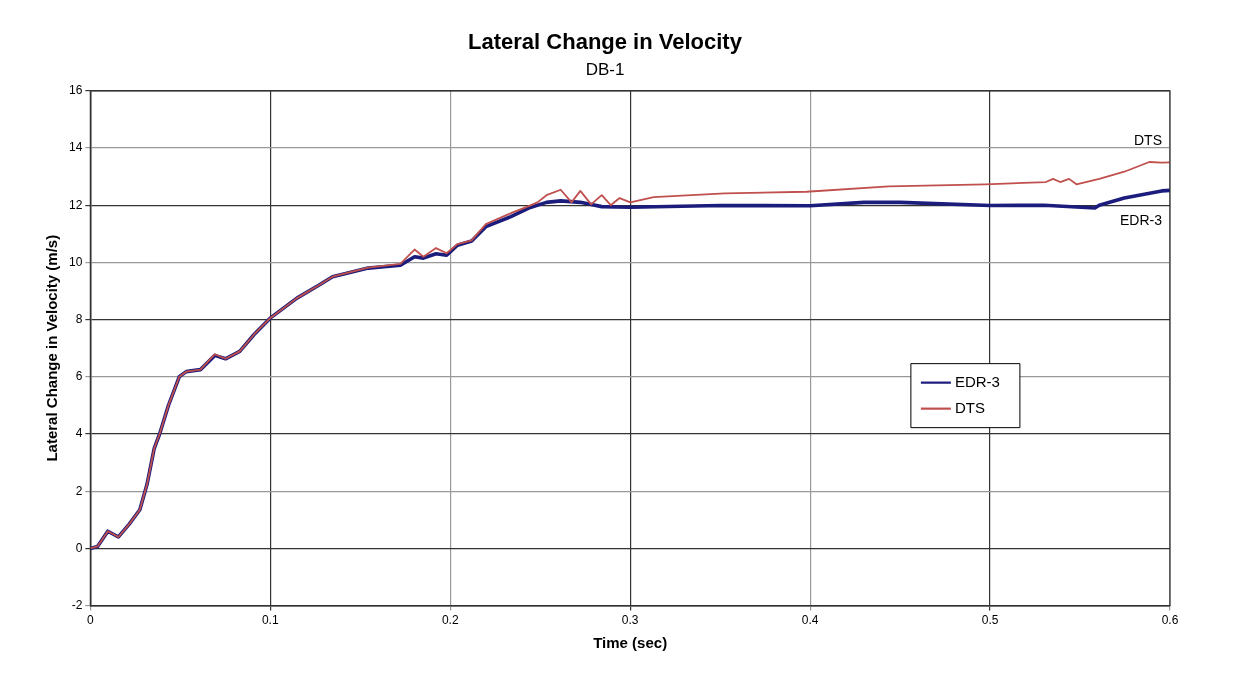  Describe the element at coordinates (52, 348) in the screenshot. I see `y-axis-title: Lateral Change in Velocity (m/s)` at that location.